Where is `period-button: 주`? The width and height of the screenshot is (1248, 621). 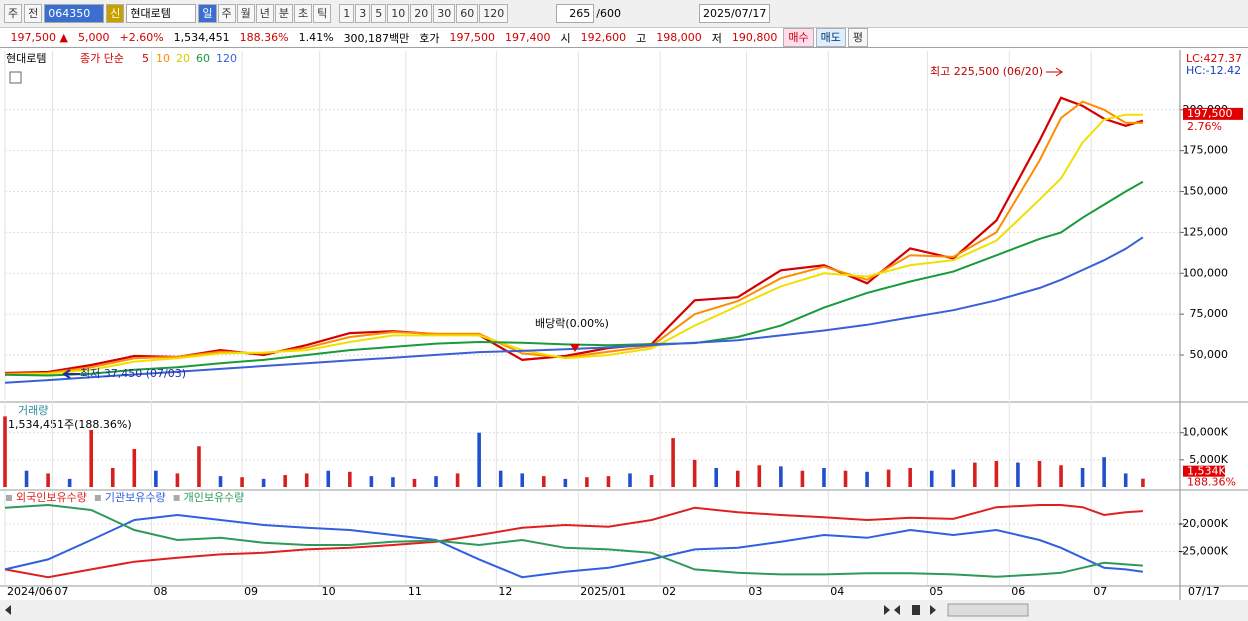
period-button: 주 is located at coordinates (226, 13).